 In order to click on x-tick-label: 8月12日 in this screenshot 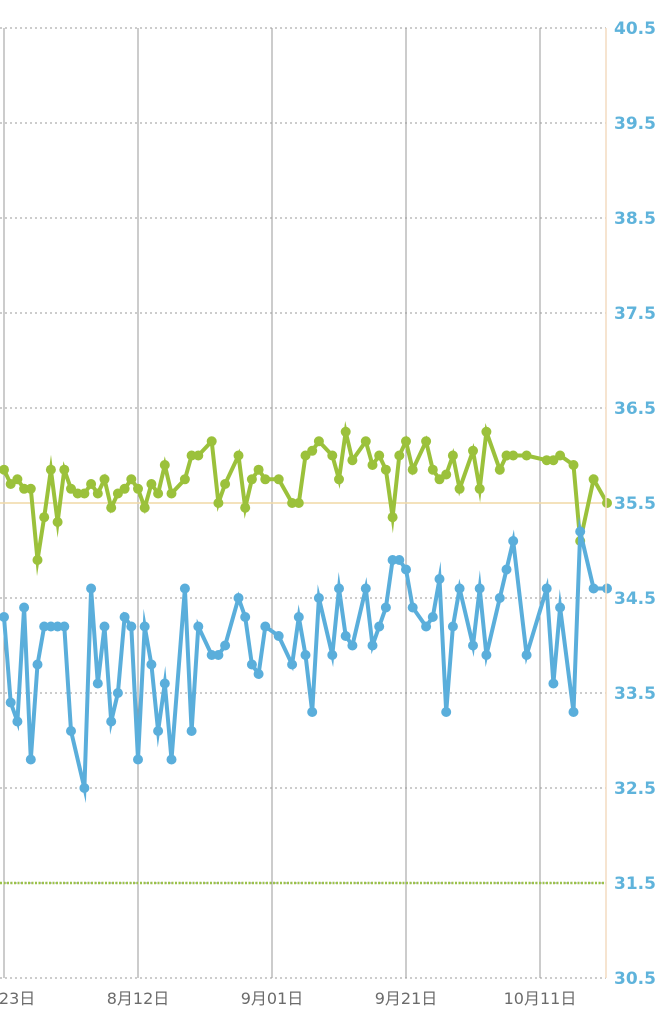, I will do `click(138, 998)`.